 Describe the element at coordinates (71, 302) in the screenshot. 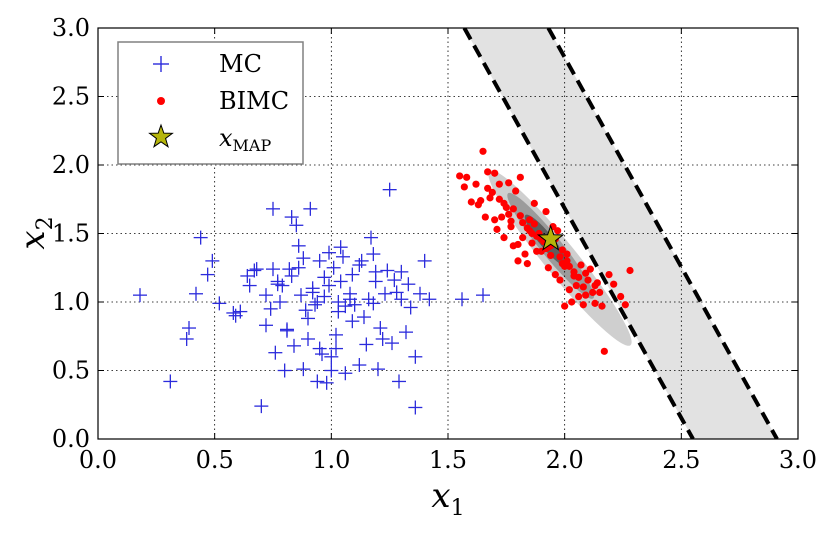

I see `y-tick-label: 1.0` at that location.